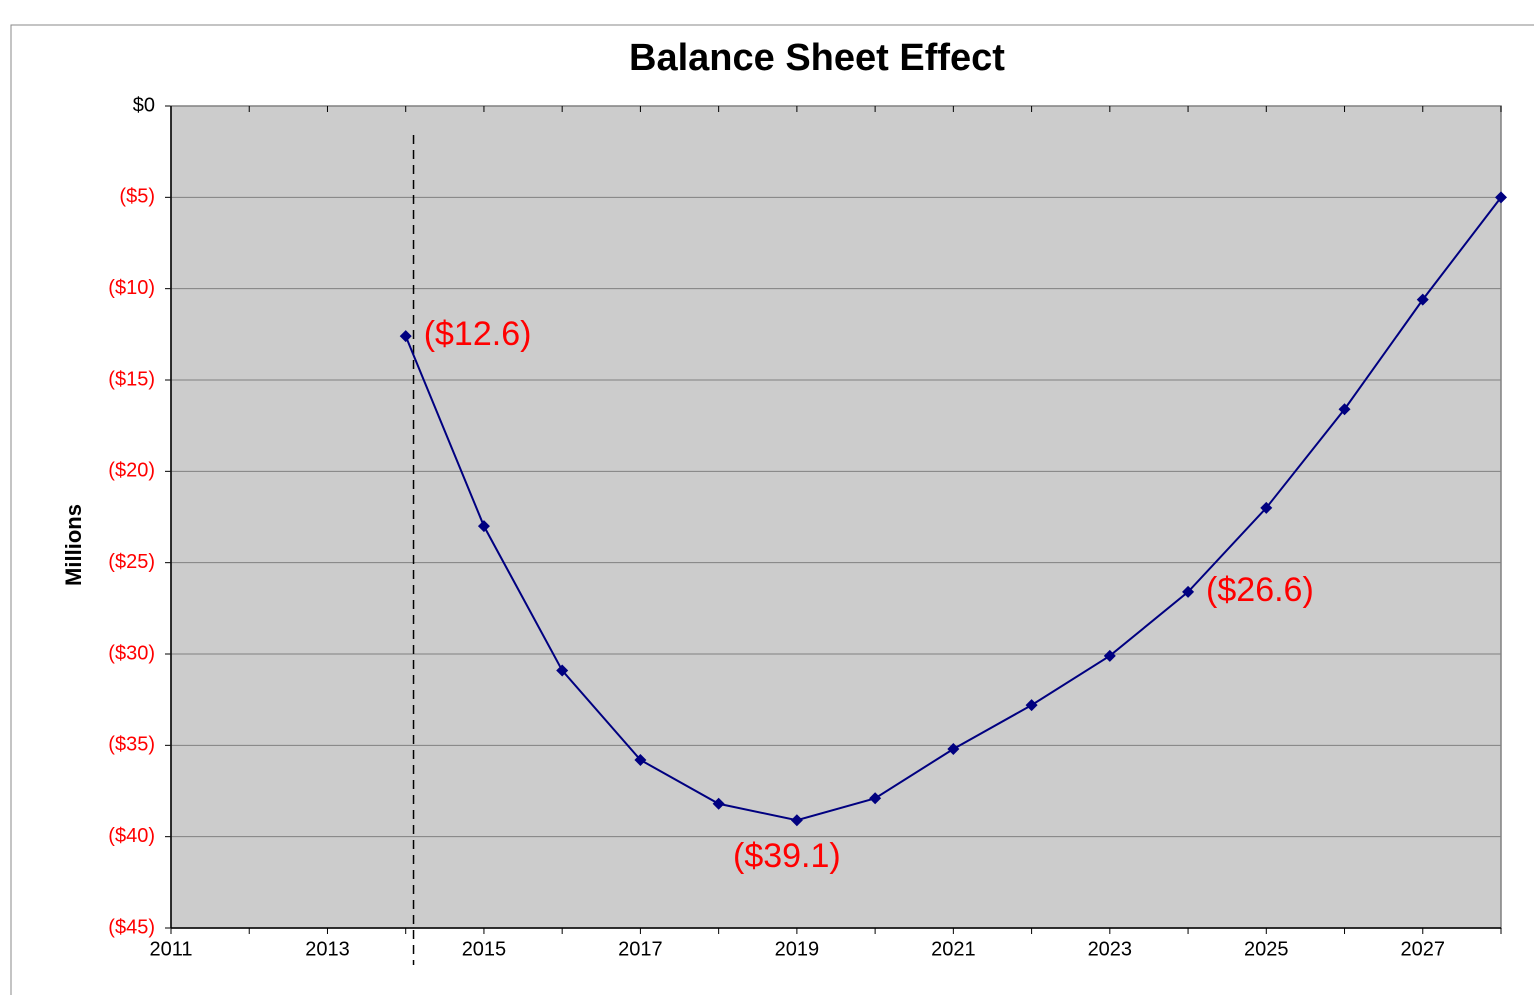 The width and height of the screenshot is (1534, 995). Describe the element at coordinates (478, 334) in the screenshot. I see `data-label: ($12.6)` at that location.